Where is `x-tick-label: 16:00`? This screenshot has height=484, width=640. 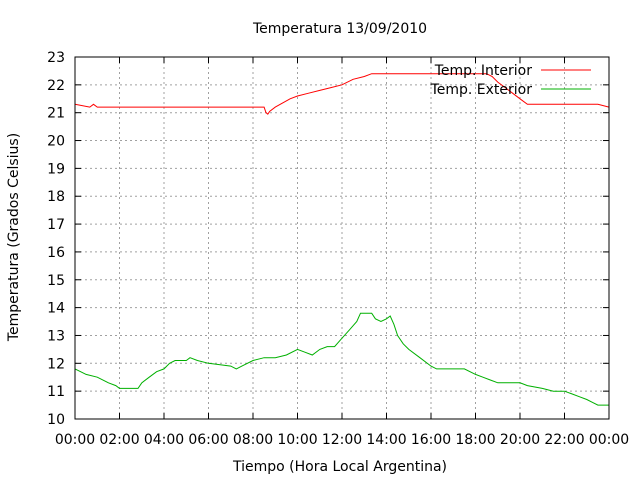
x-tick-label: 16:00 is located at coordinates (431, 440).